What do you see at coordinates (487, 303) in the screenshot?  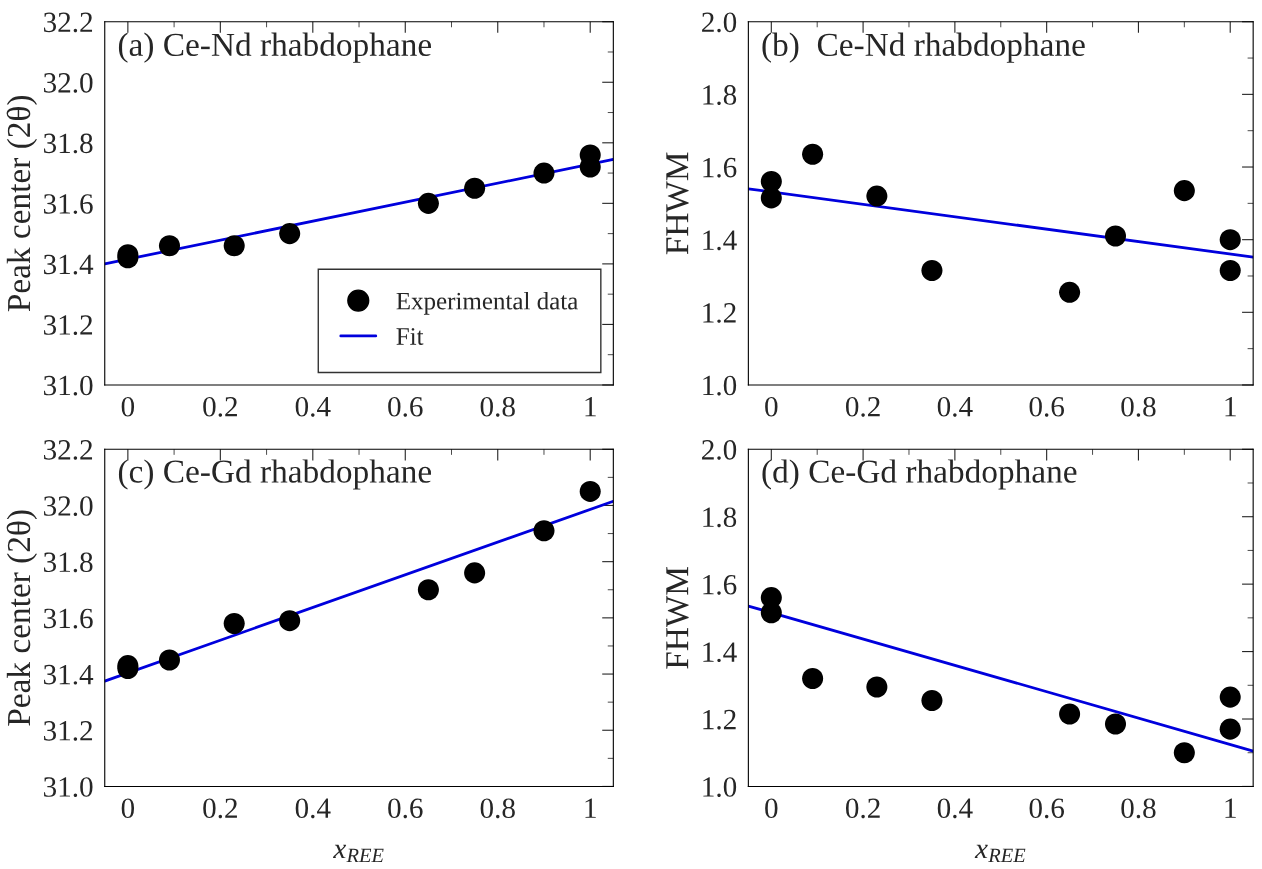 I see `legend-label: Experimental data` at bounding box center [487, 303].